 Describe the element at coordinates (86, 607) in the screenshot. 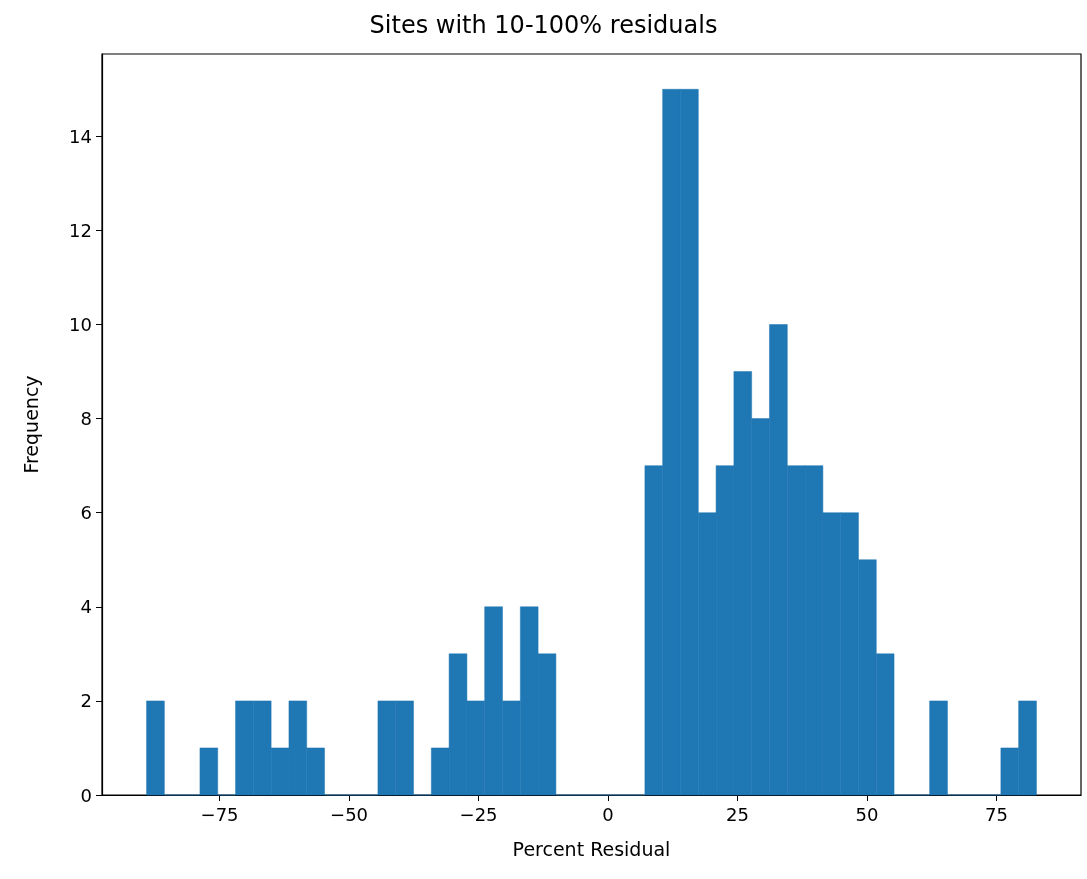

I see `y-tick-label: 4` at that location.